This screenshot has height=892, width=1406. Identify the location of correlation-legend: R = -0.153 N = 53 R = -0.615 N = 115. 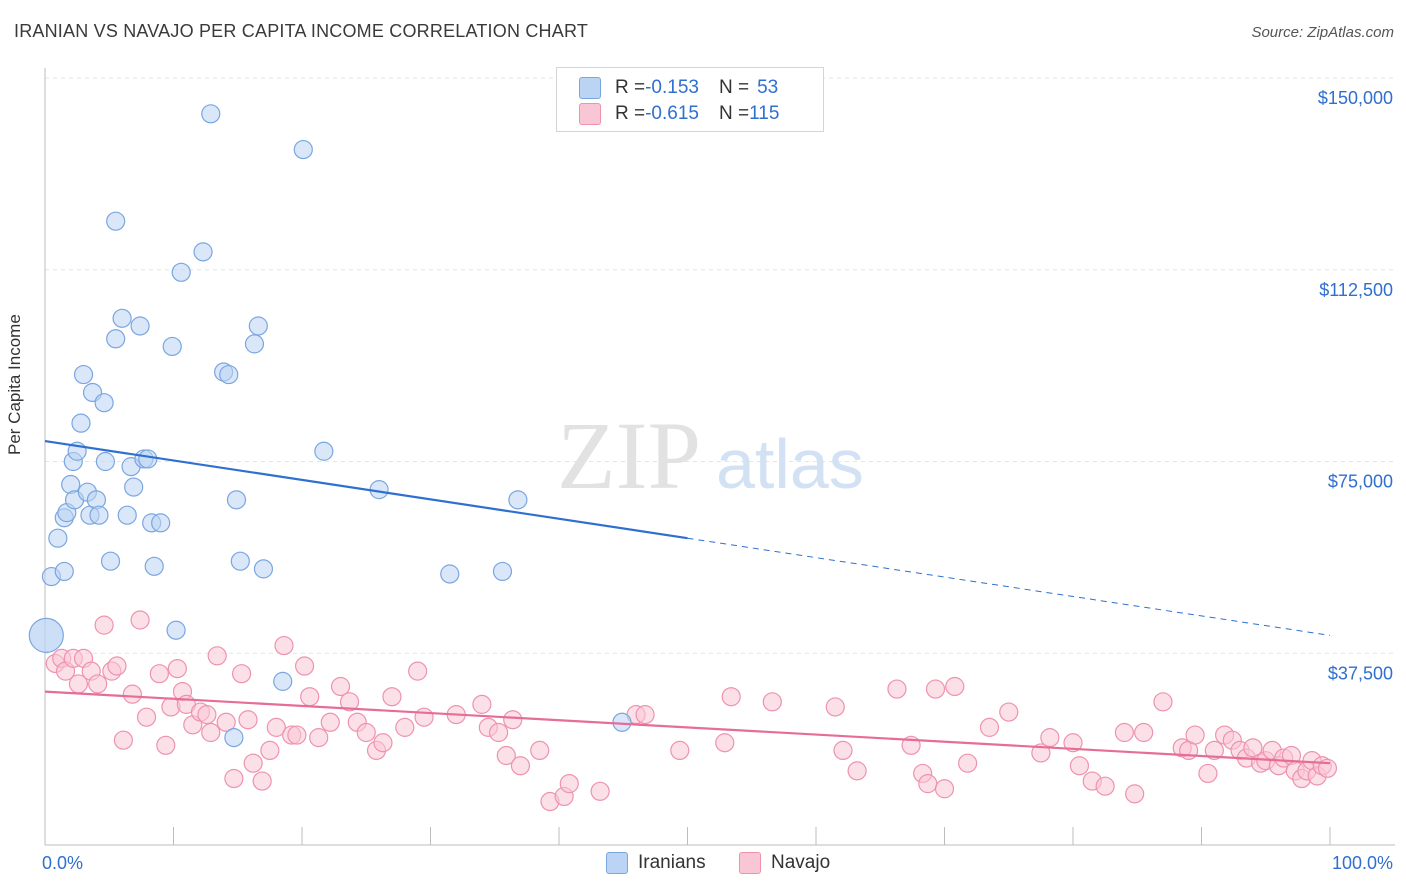
(690, 99).